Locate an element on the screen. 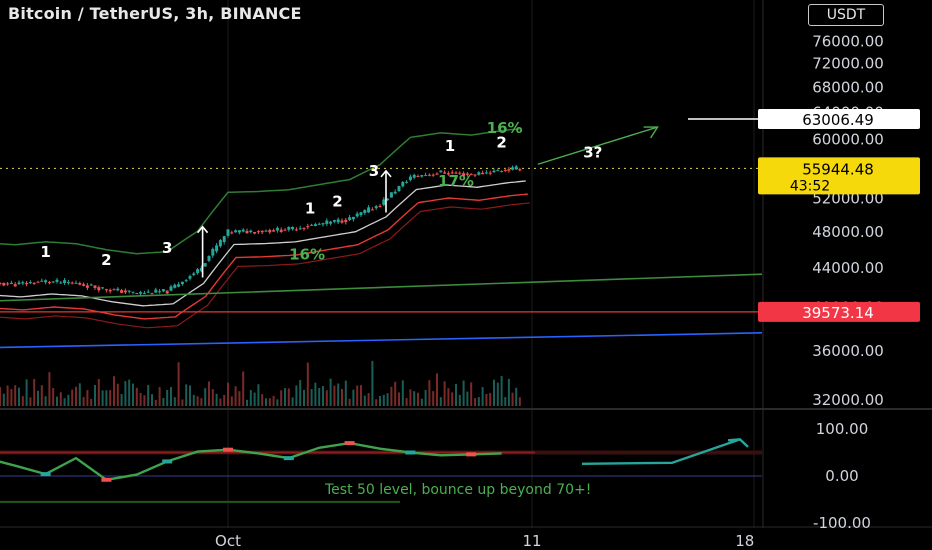 The width and height of the screenshot is (932, 550). countdown-label: 43:52 is located at coordinates (810, 186).